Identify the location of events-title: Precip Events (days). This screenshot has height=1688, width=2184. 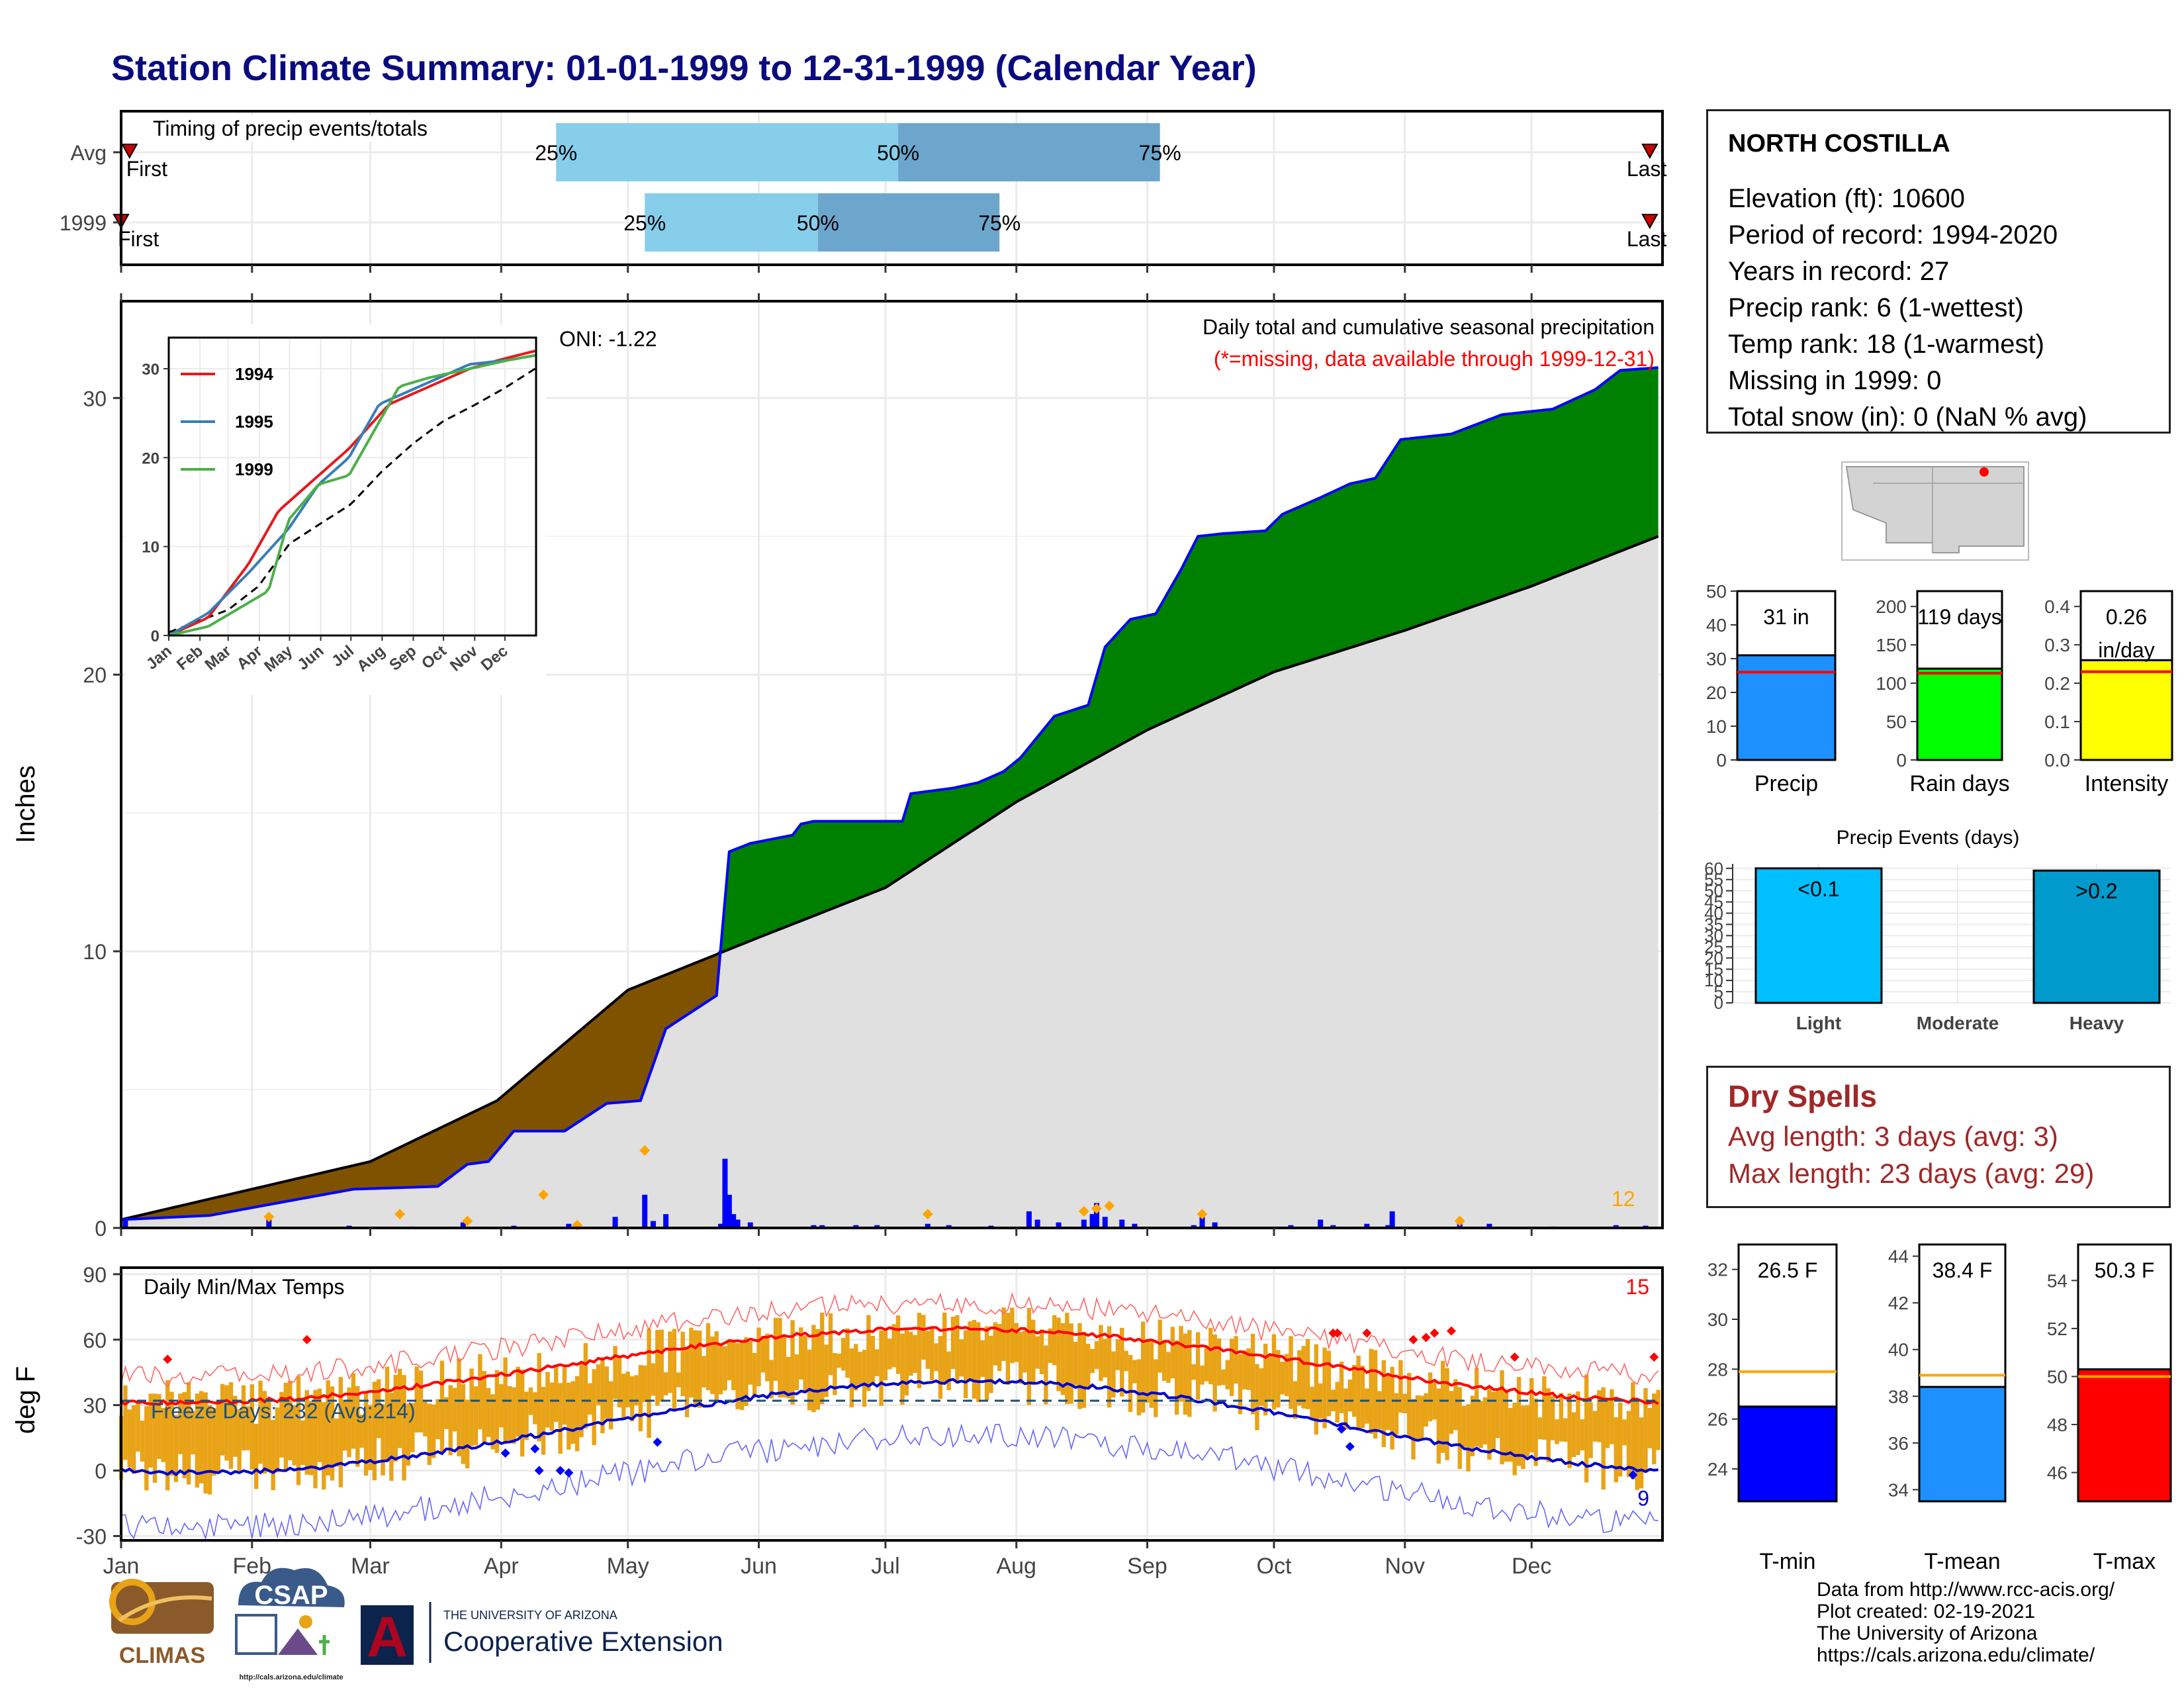
(1928, 838).